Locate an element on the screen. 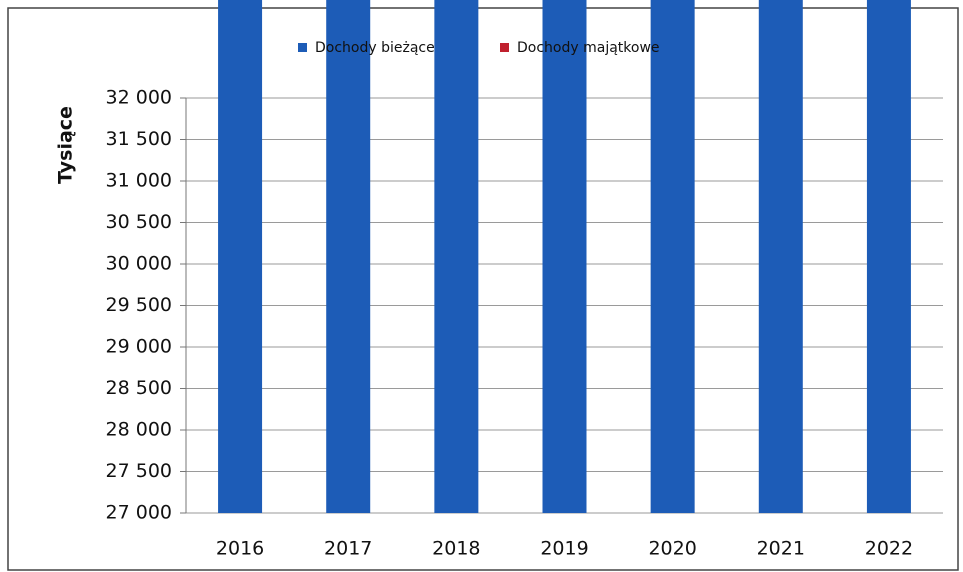 Image resolution: width=963 pixels, height=572 pixels. x-tick-label: 2019 is located at coordinates (564, 549).